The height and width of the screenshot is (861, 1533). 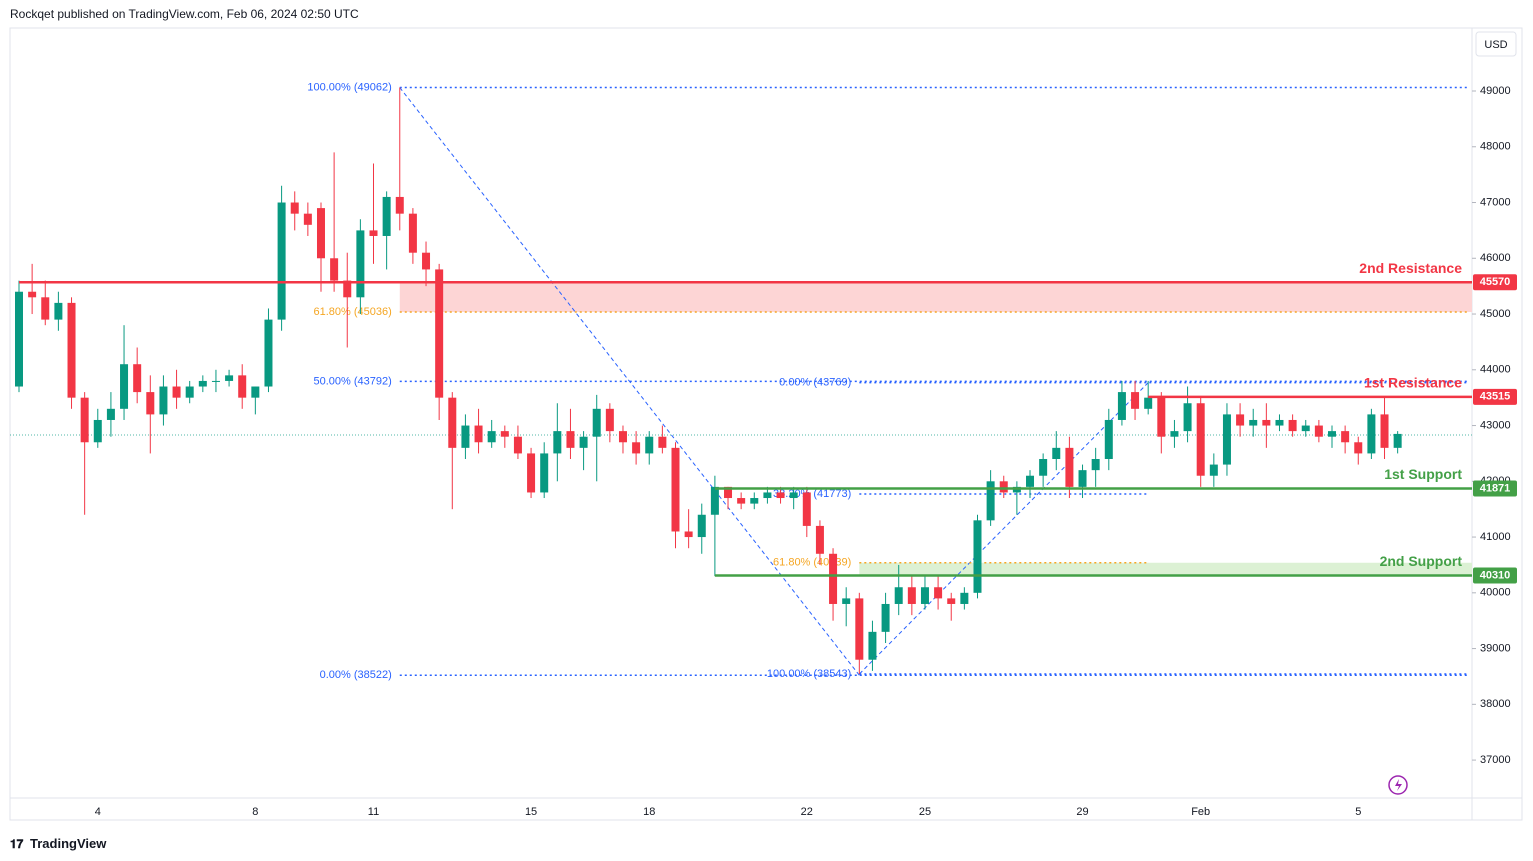 I want to click on alert-bolt, so click(x=1398, y=785).